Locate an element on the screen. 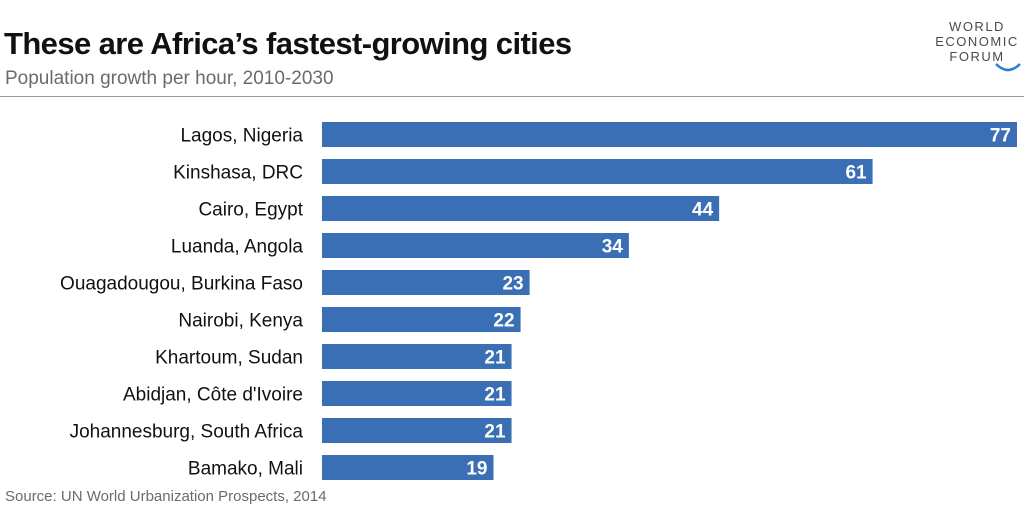  category-label: Nairobi, Kenya is located at coordinates (240, 321).